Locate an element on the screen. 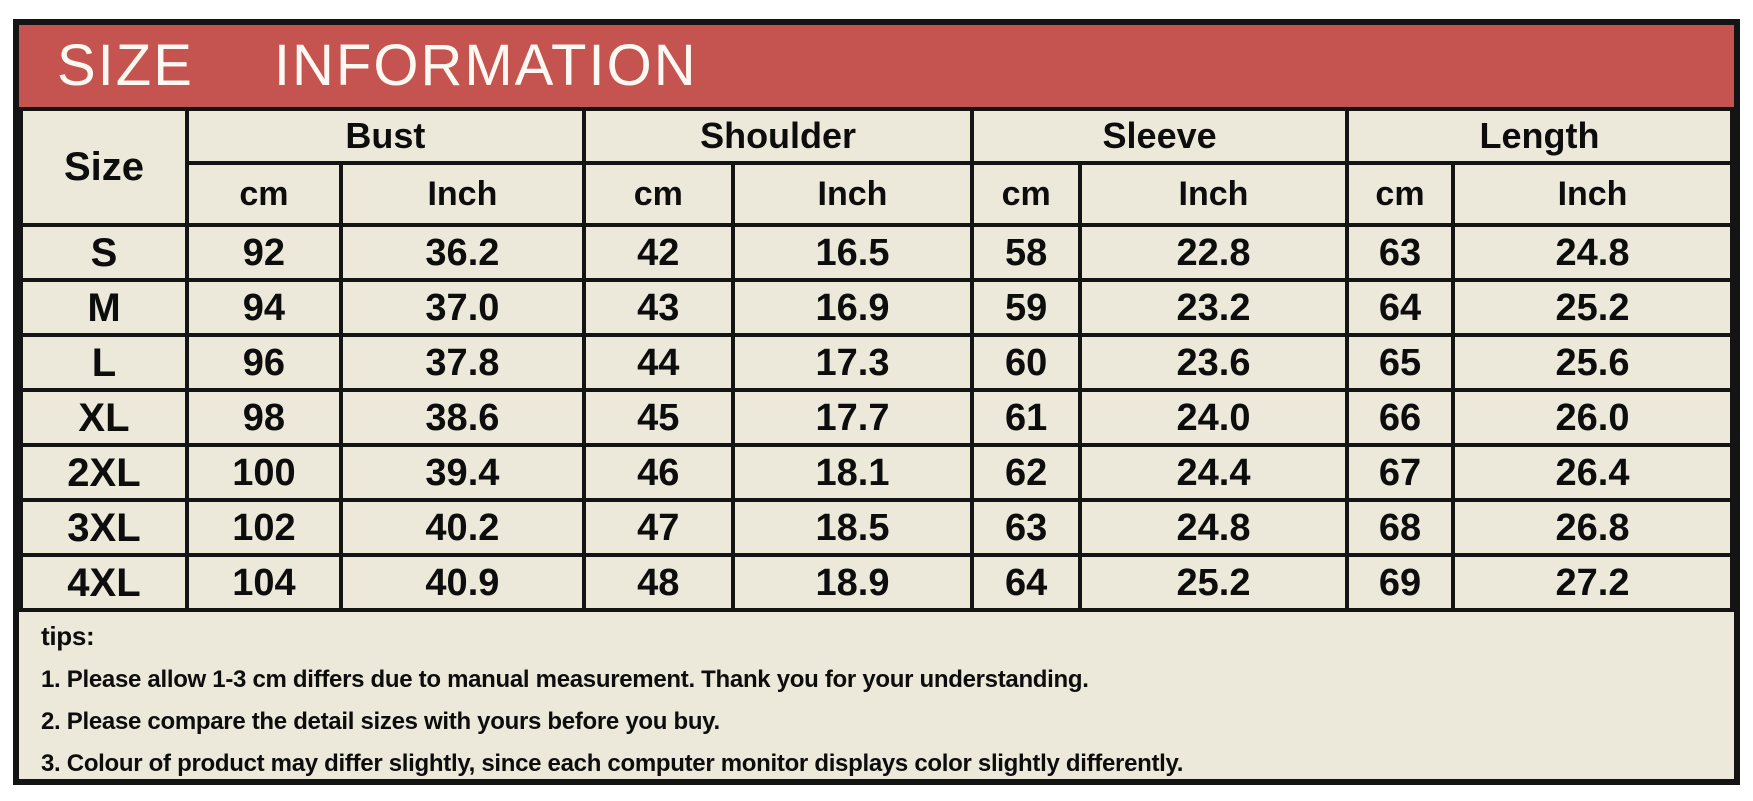  measurement-cell: 17.3 is located at coordinates (852, 362).